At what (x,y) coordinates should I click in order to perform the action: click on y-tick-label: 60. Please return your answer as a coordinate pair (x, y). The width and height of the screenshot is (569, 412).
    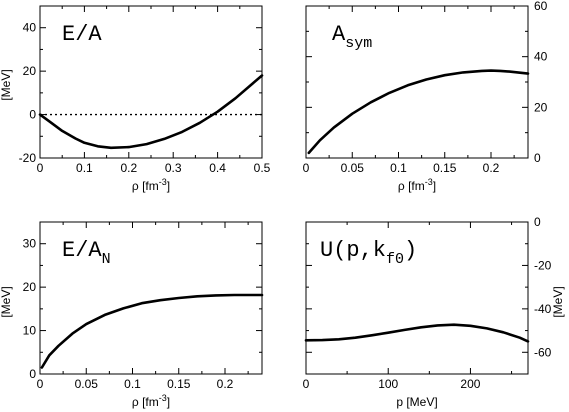
    Looking at the image, I should click on (541, 6).